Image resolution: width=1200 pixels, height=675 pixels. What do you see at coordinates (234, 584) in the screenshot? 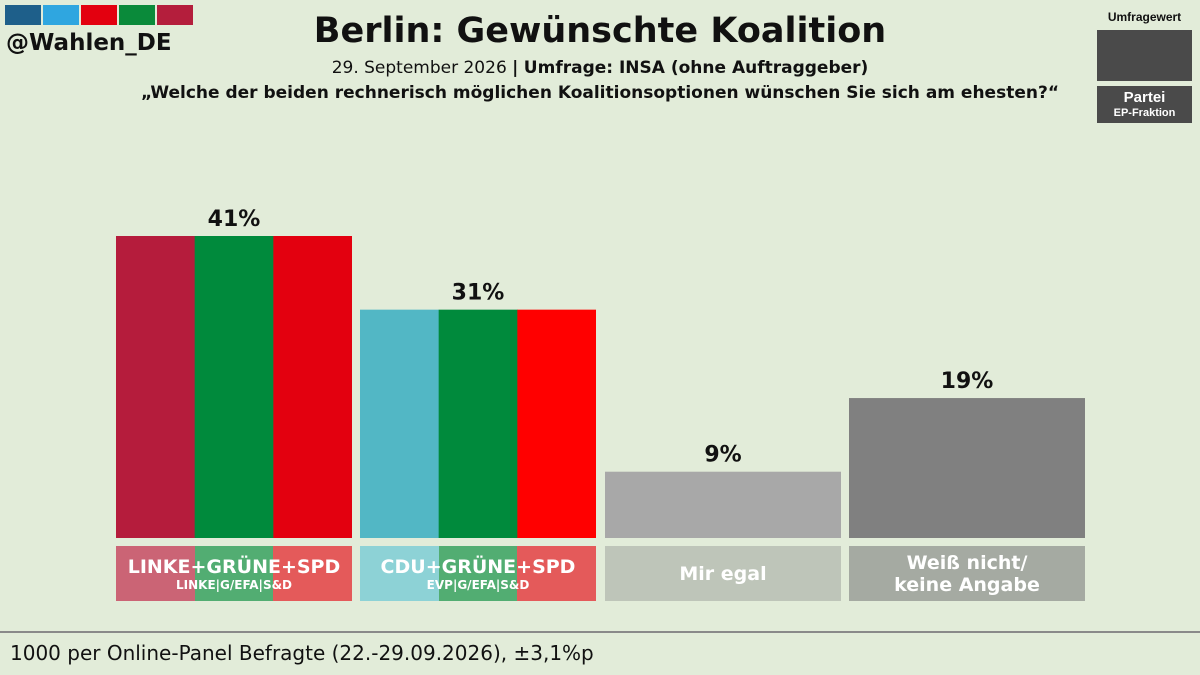
I see `category-ep-groups: LINKE|G/EFA|S&D` at bounding box center [234, 584].